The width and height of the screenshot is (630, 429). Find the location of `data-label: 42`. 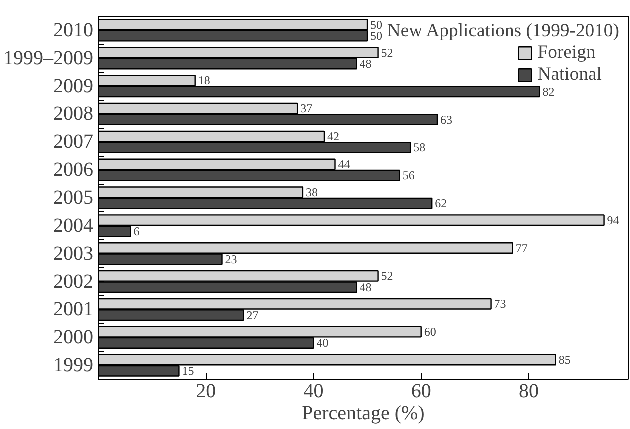

data-label: 42 is located at coordinates (333, 137).